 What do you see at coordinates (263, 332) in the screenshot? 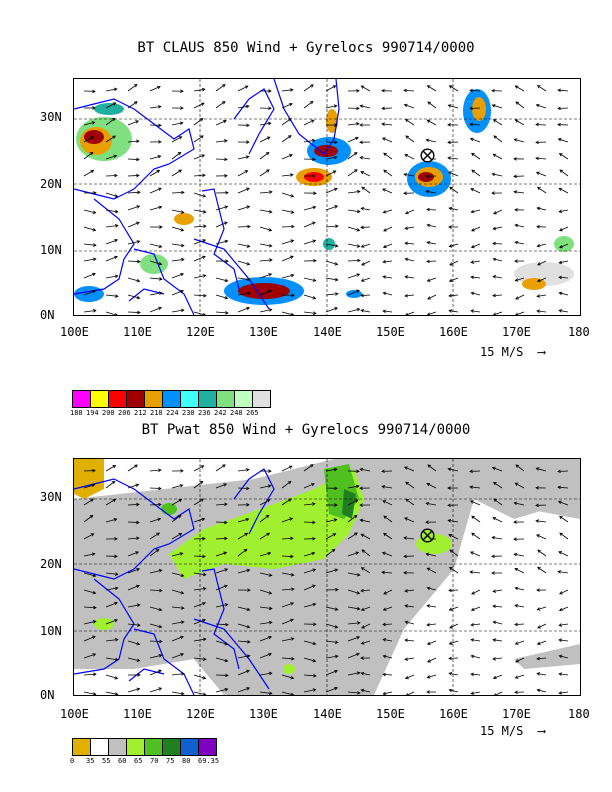
I see `top-xtick-130e: 130E` at bounding box center [263, 332].